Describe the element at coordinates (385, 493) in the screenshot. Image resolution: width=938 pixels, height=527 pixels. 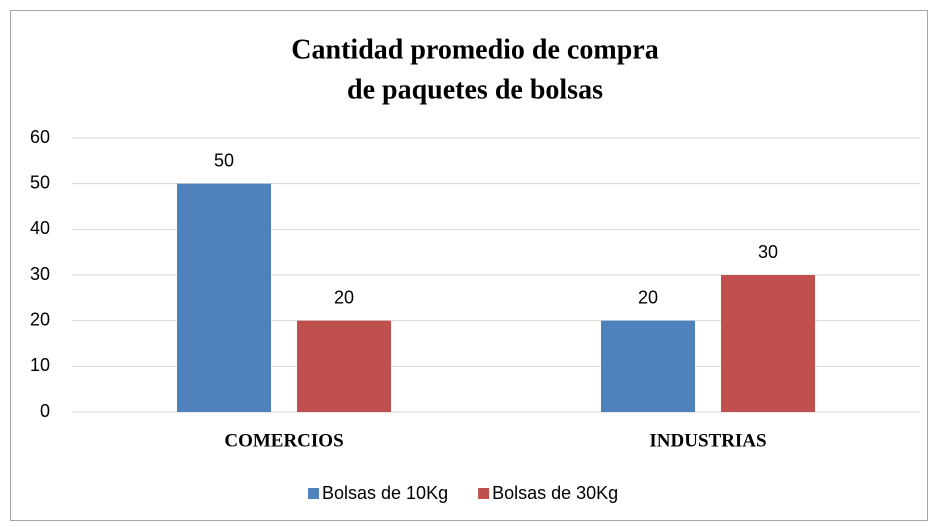
I see `legend-label: Bolsas de 10Kg` at that location.